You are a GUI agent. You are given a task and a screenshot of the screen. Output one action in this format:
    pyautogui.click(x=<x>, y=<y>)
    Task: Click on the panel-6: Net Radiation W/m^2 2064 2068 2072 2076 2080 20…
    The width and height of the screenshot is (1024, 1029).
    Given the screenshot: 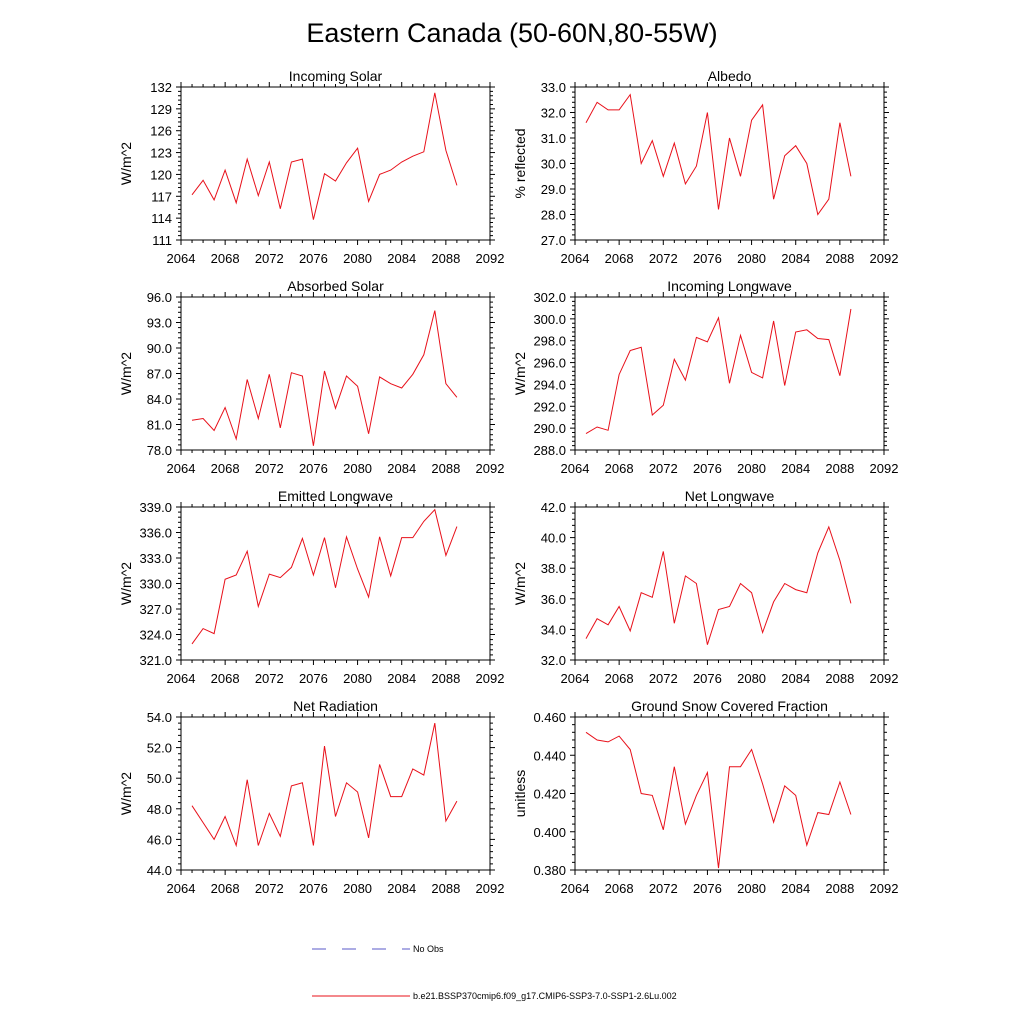 What is the action you would take?
    pyautogui.click(x=311, y=797)
    